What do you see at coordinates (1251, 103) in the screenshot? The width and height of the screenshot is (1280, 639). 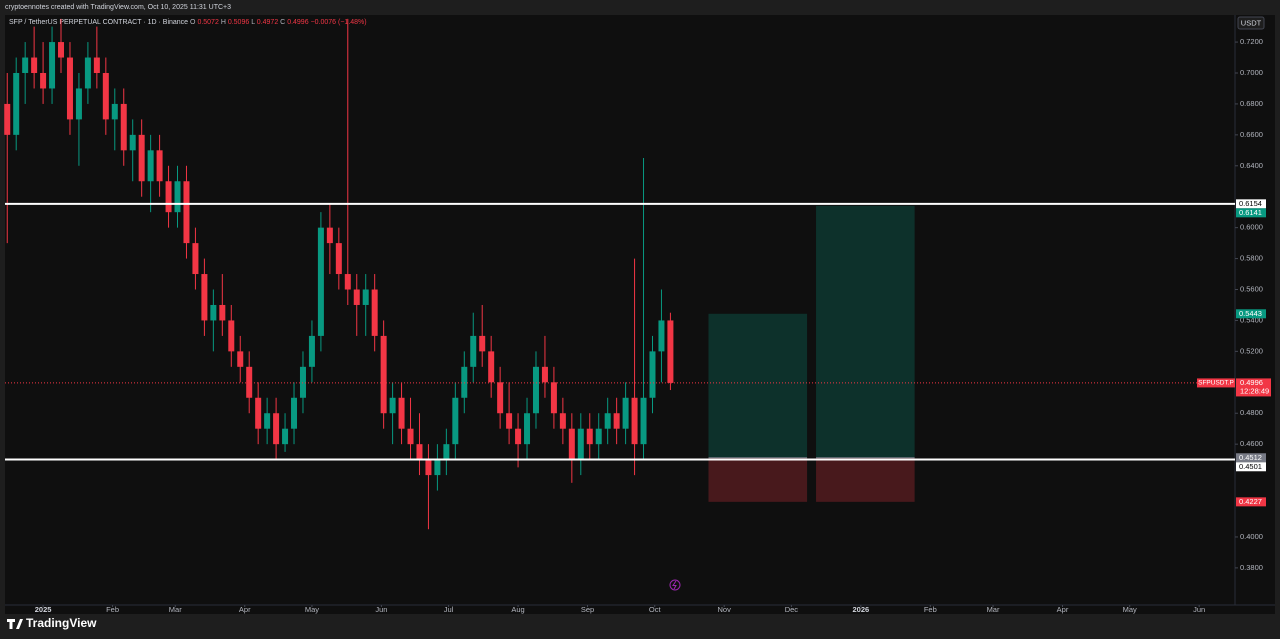 I see `y-tick-label: 0.6800` at bounding box center [1251, 103].